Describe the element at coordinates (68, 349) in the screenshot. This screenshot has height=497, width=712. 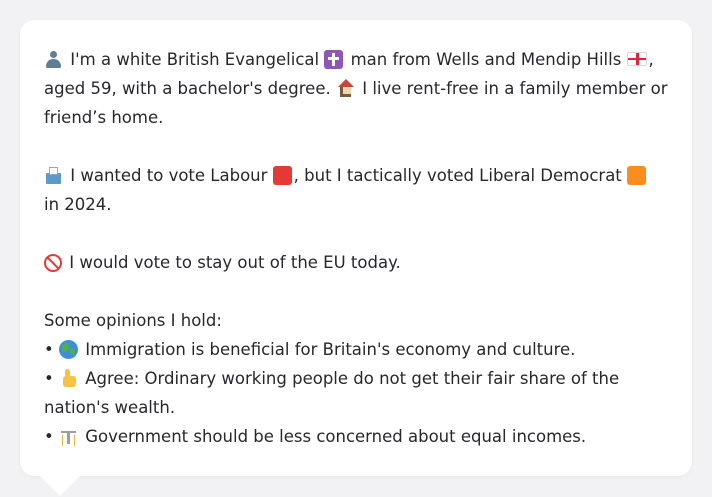
I see `globe-icon` at that location.